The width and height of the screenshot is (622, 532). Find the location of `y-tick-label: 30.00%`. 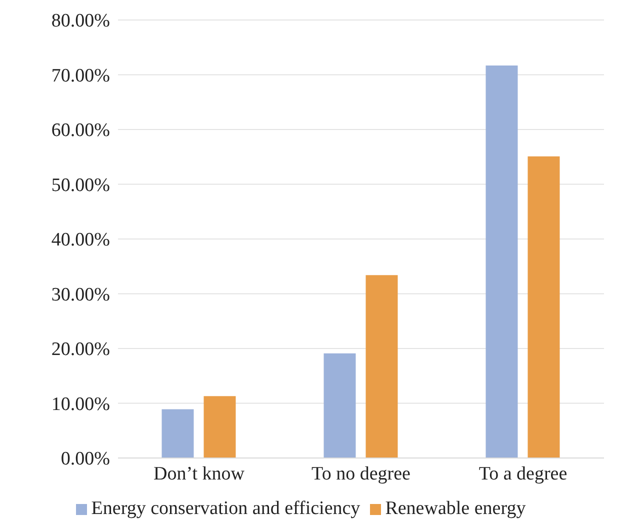

y-tick-label: 30.00% is located at coordinates (80, 295).